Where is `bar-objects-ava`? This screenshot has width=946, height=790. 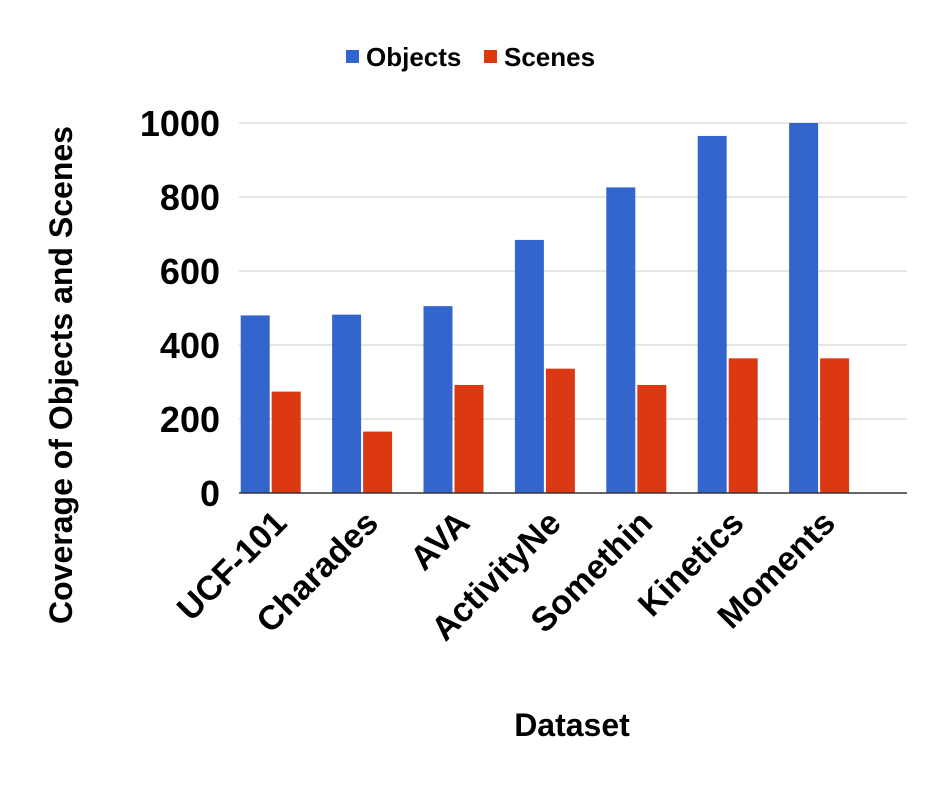 bar-objects-ava is located at coordinates (438, 399).